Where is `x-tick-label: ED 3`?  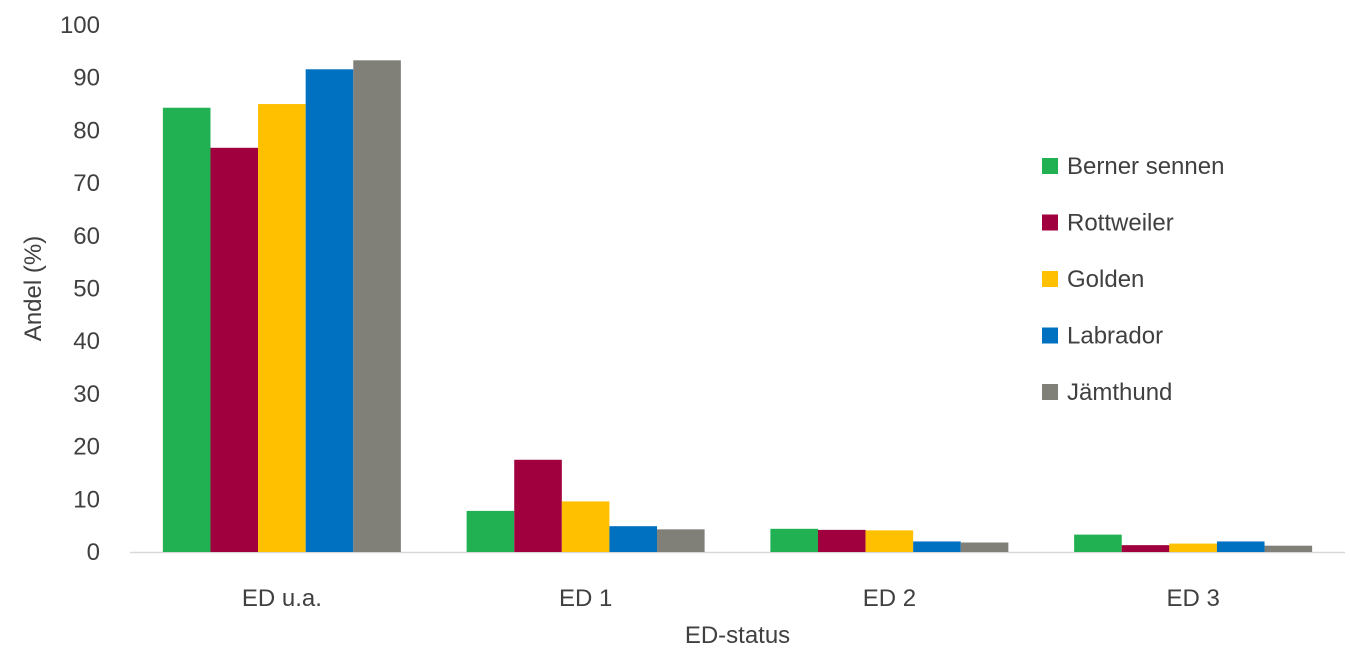
x-tick-label: ED 3 is located at coordinates (1192, 598).